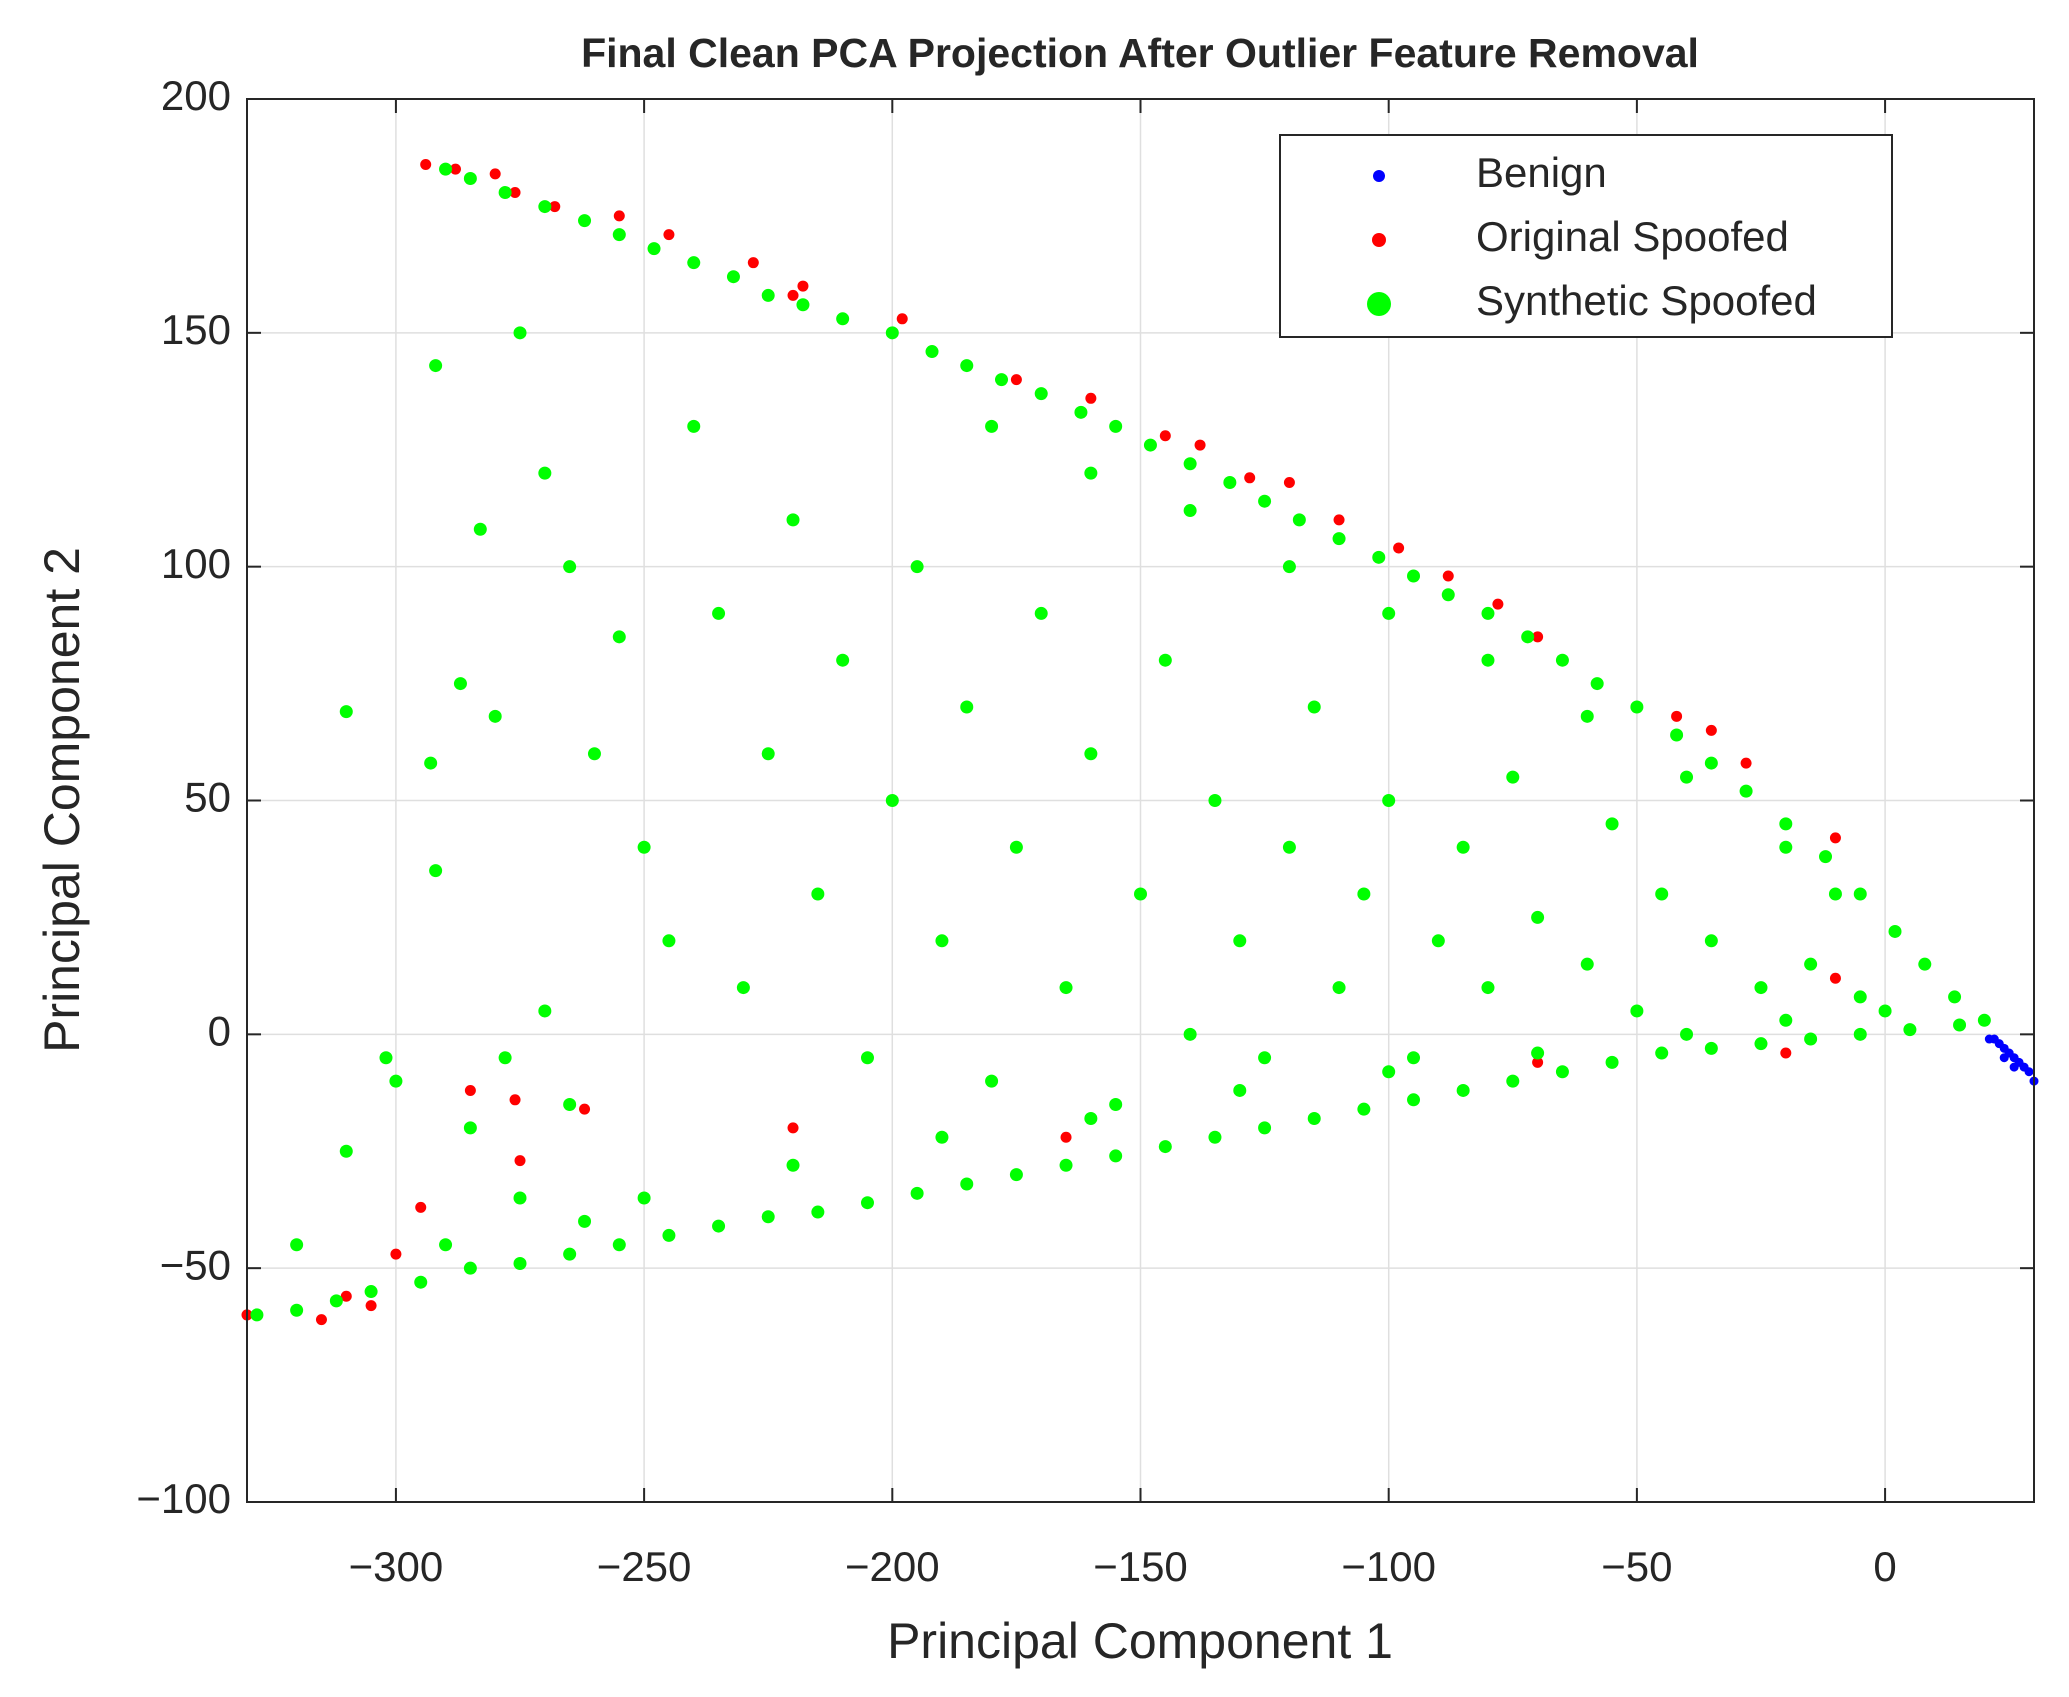 This screenshot has width=2069, height=1697. What do you see at coordinates (196, 329) in the screenshot?
I see `y-tick-label: 150` at bounding box center [196, 329].